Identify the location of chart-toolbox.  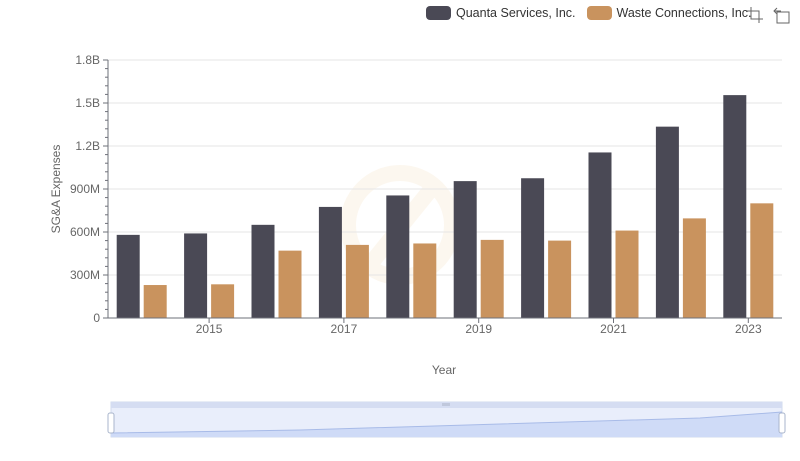
(768, 15).